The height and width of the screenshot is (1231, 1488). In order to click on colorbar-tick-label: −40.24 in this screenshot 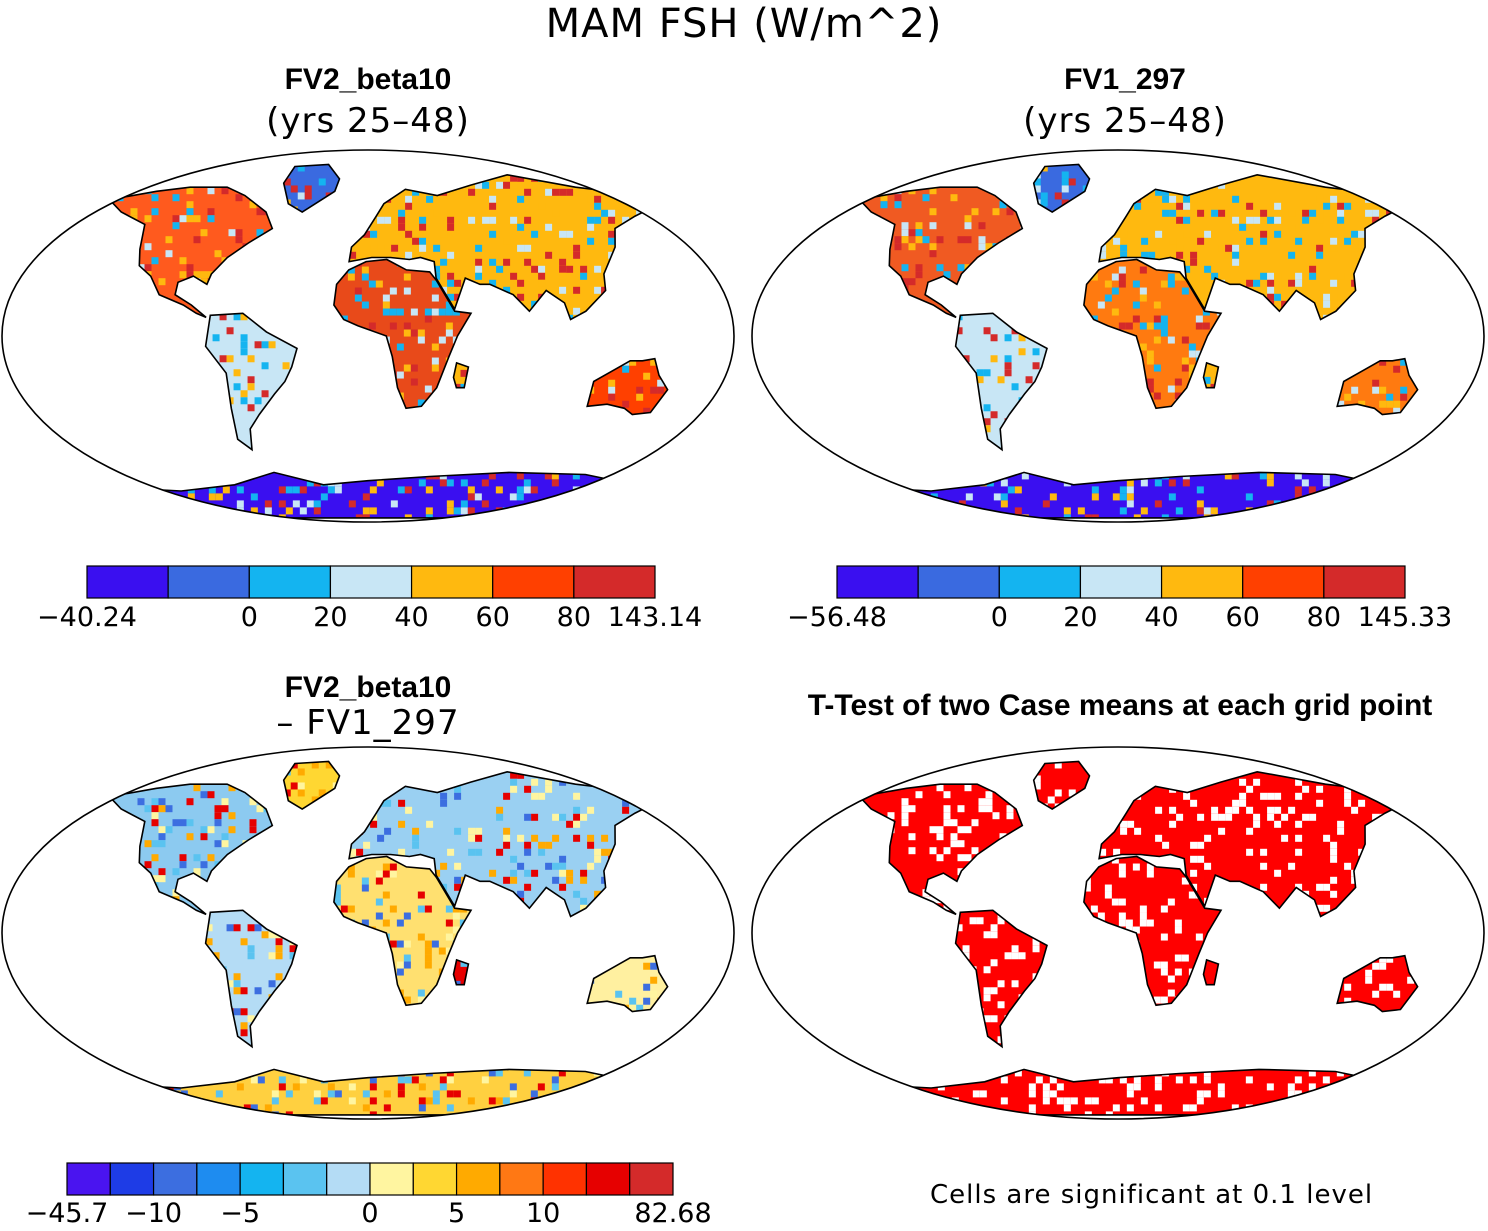, I will do `click(87, 617)`.